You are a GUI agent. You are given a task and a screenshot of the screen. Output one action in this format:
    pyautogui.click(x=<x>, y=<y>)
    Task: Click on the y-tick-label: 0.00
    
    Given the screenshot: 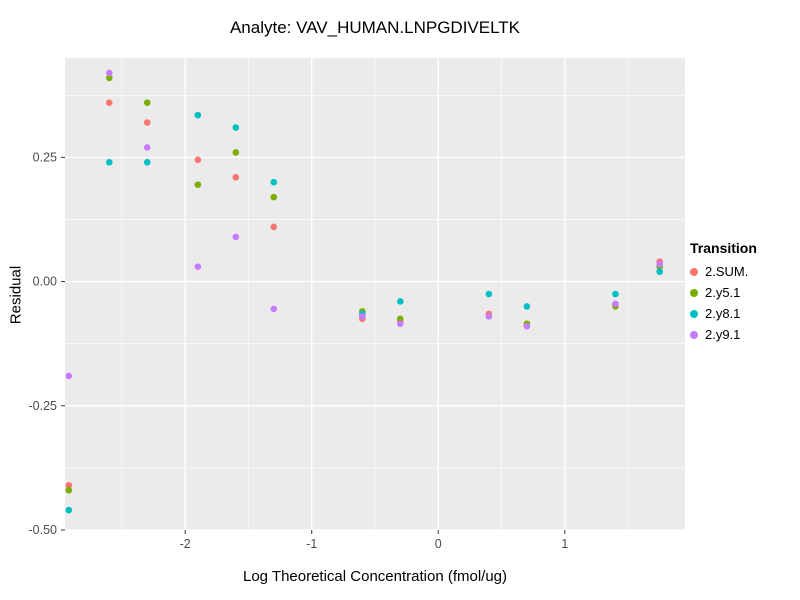 What is the action you would take?
    pyautogui.click(x=45, y=282)
    